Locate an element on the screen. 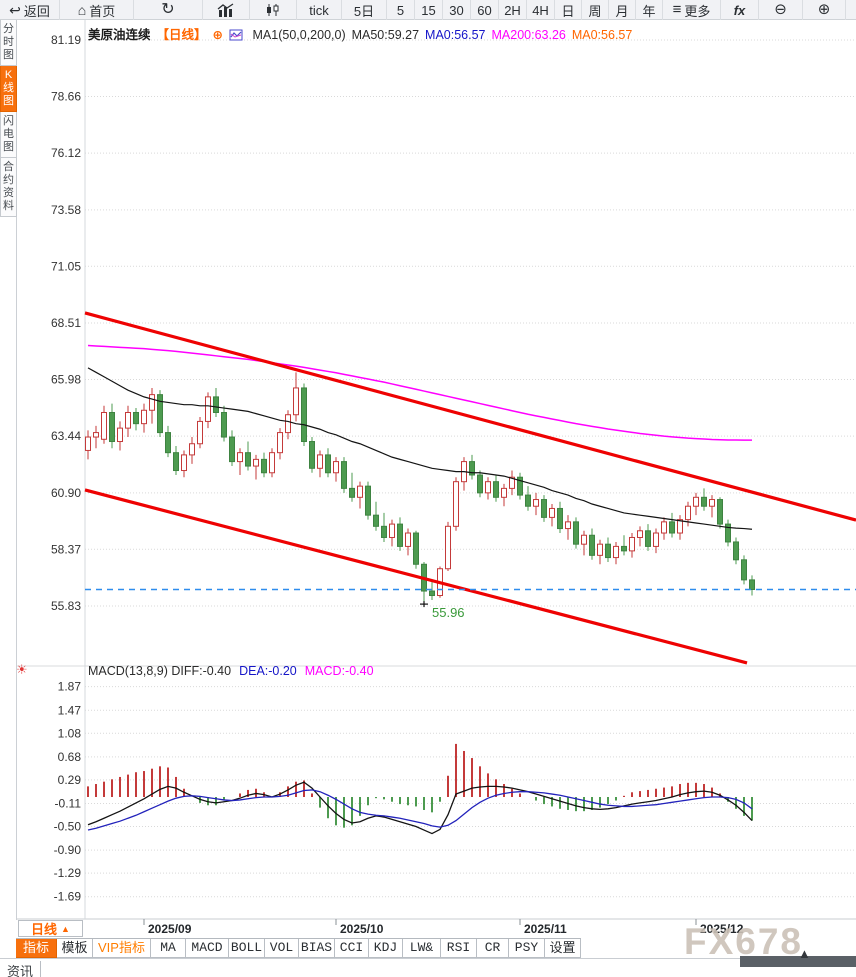  svg-text: 78.66 is located at coordinates (66, 96).